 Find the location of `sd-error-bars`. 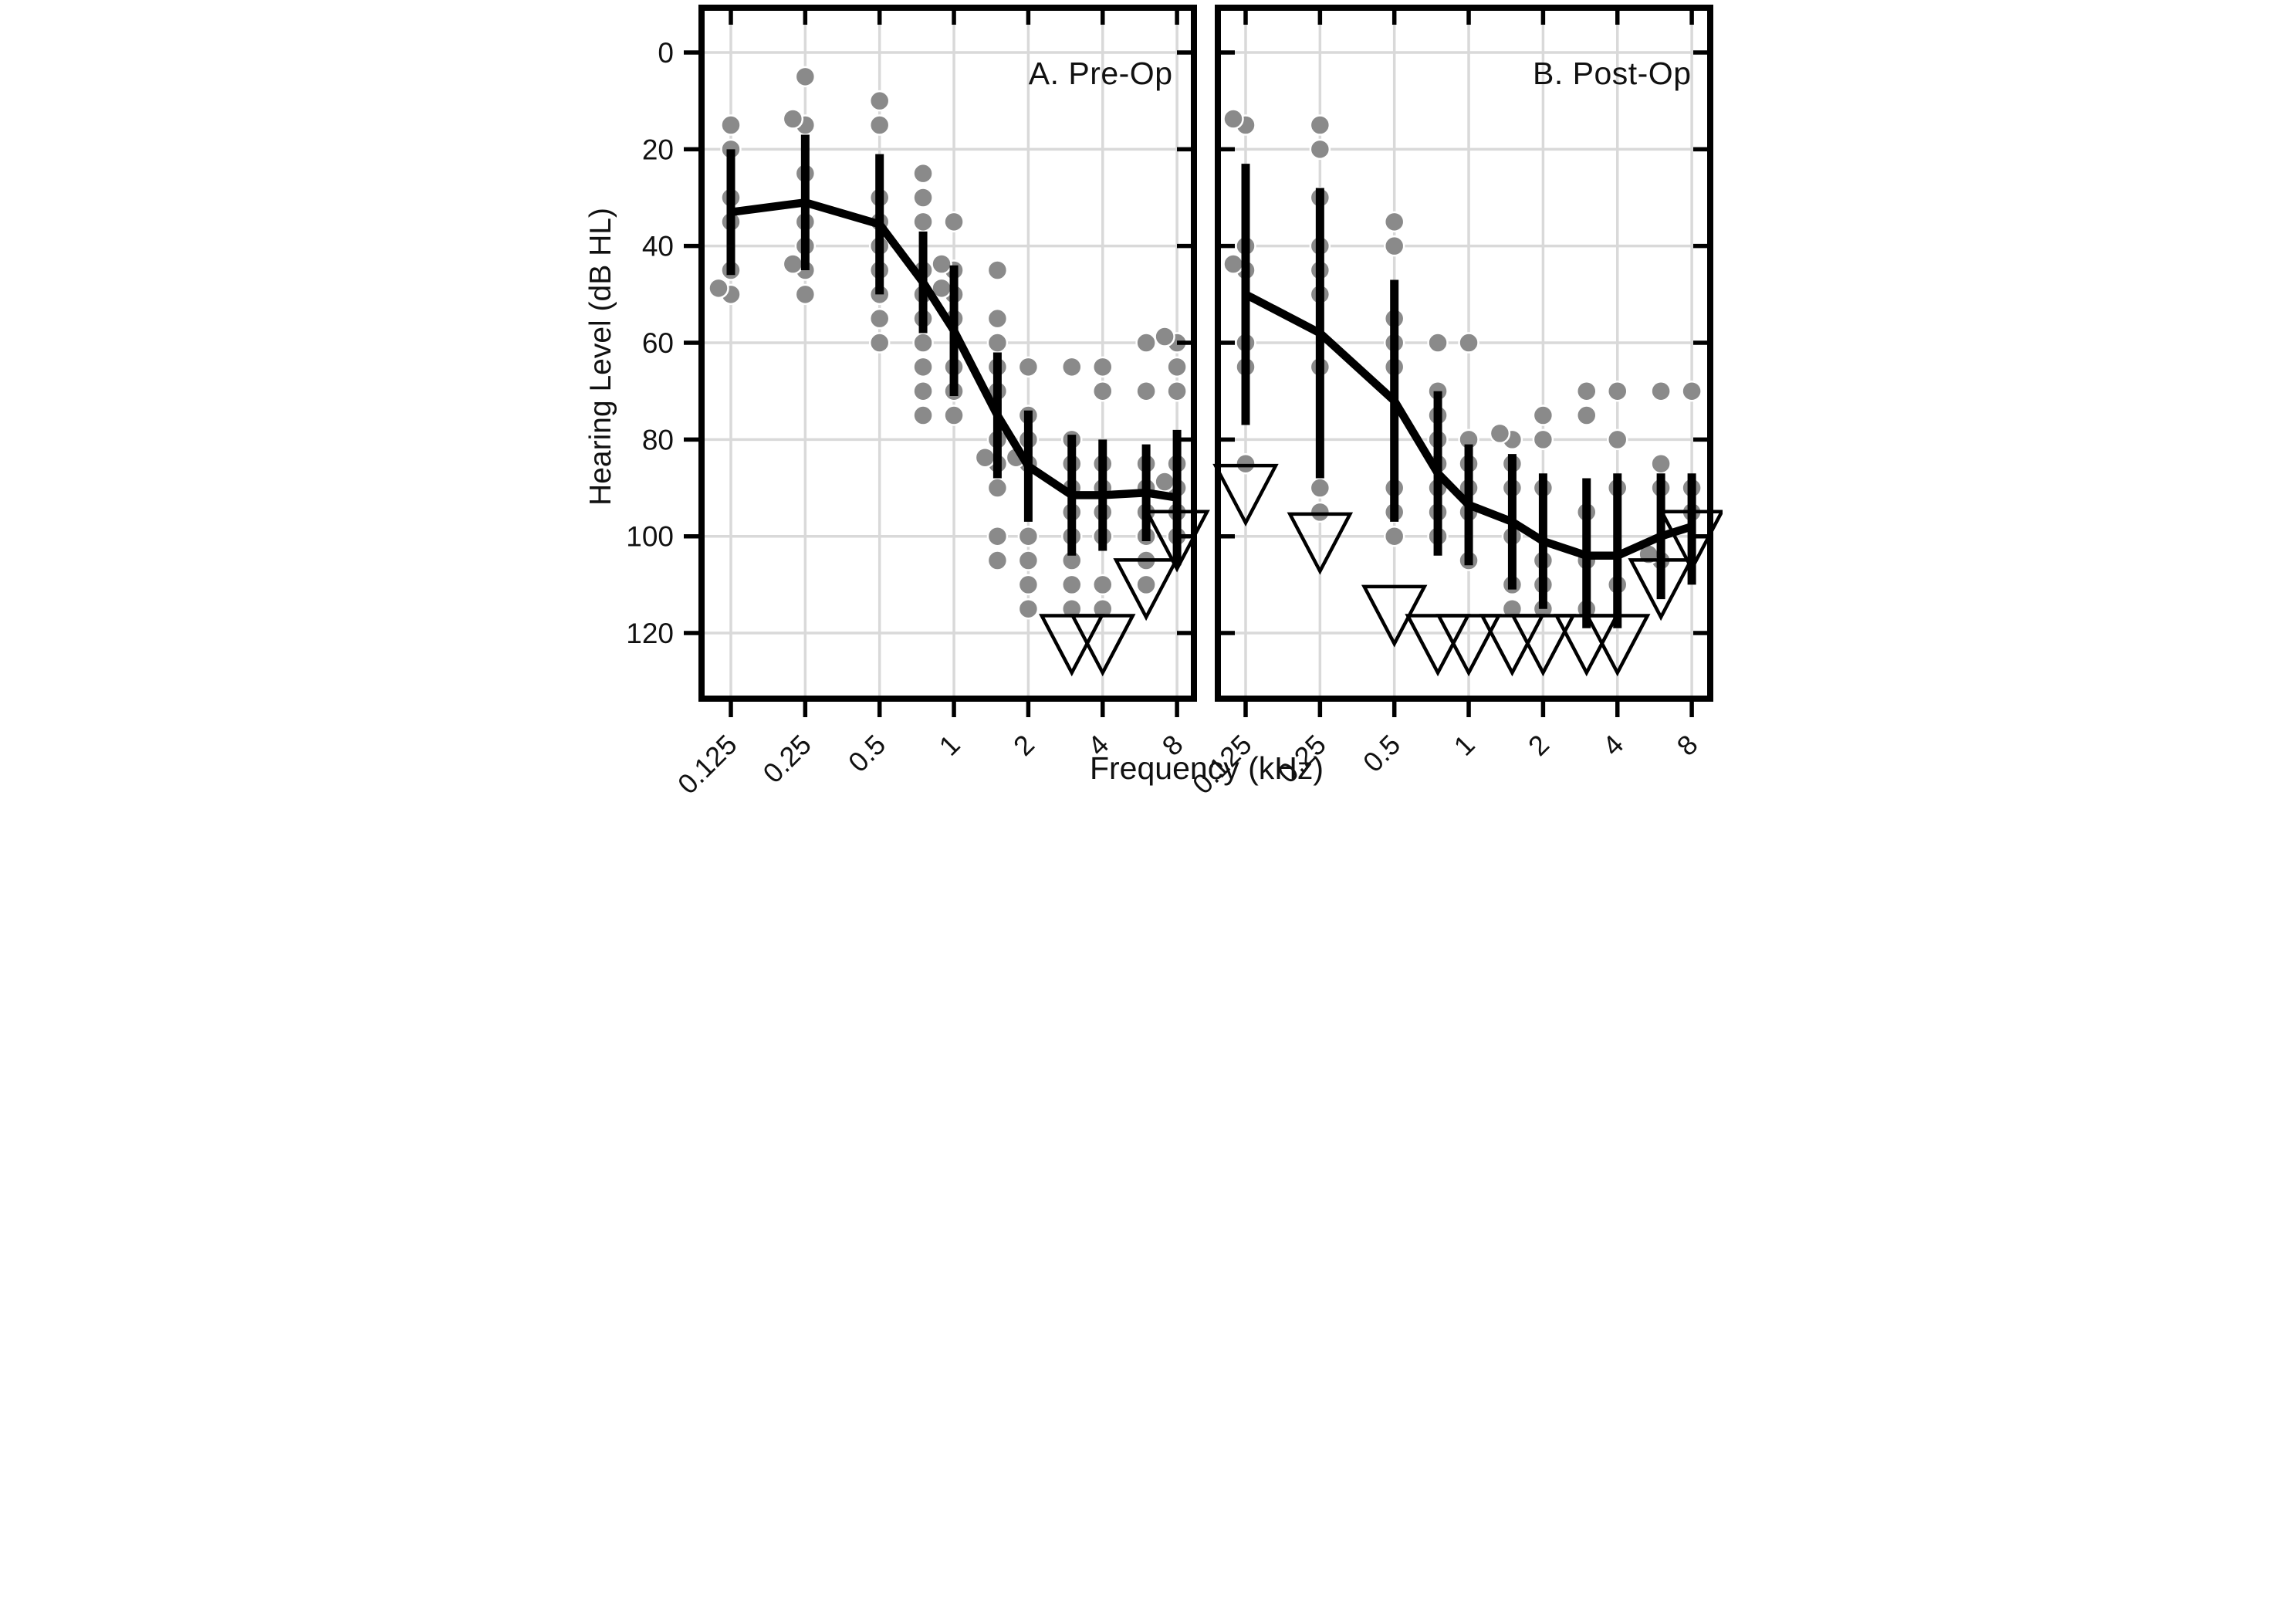

sd-error-bars is located at coordinates (1468, 396).